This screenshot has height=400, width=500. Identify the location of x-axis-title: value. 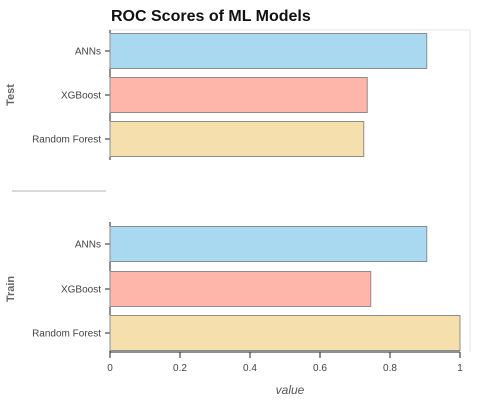
(290, 390).